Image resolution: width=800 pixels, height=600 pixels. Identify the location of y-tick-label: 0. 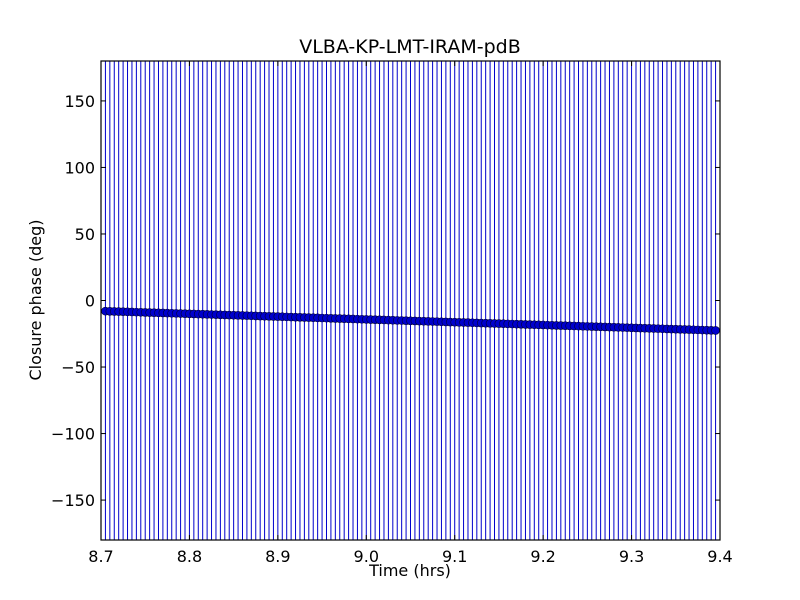
(90, 301).